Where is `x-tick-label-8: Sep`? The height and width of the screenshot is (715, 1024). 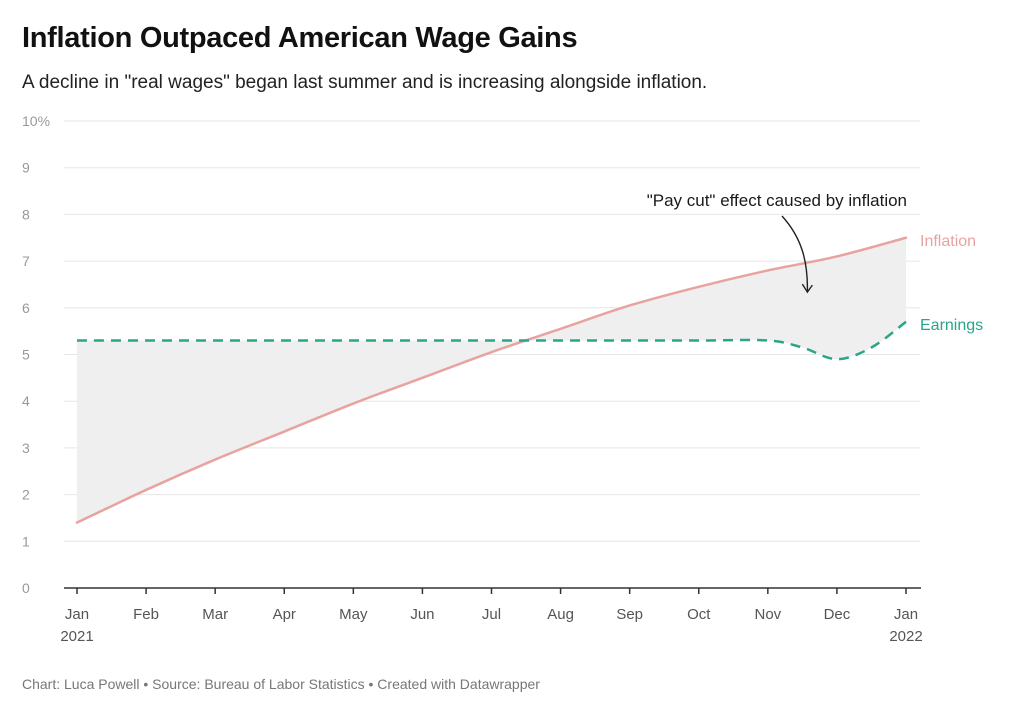 x-tick-label-8: Sep is located at coordinates (629, 614).